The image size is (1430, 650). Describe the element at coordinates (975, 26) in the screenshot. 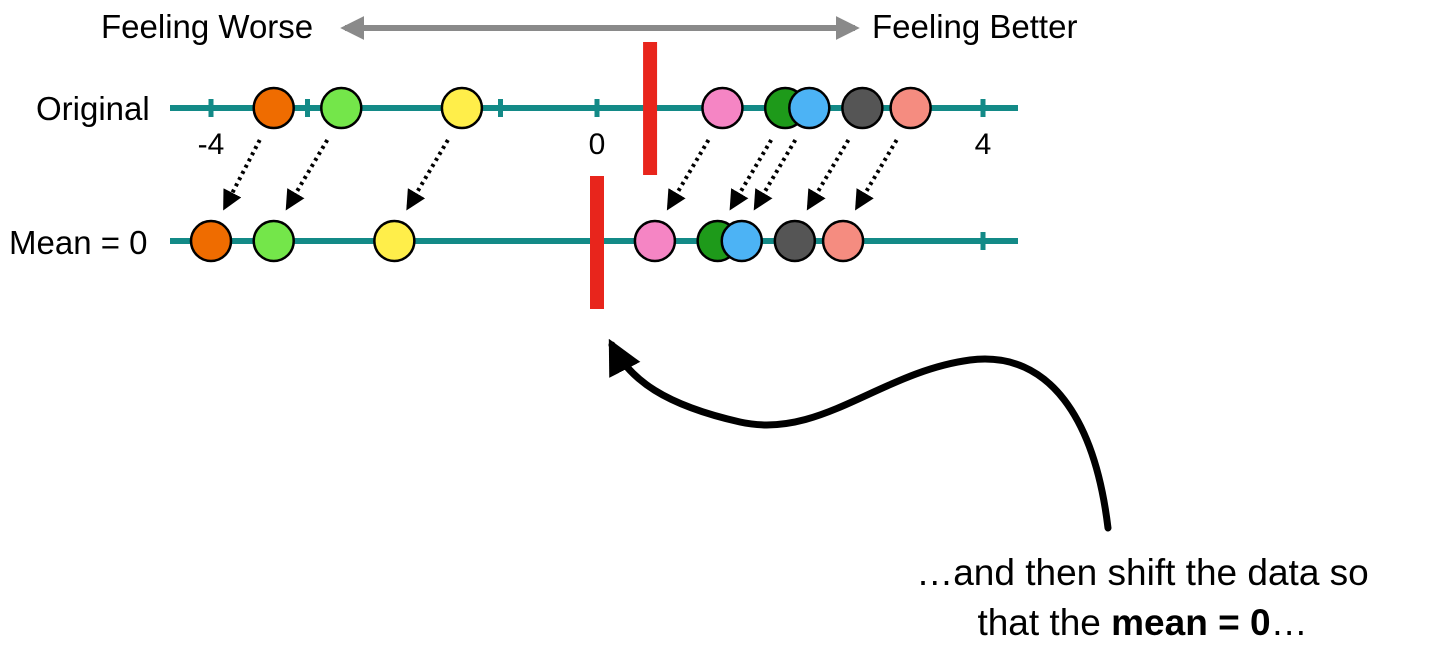

I see `feeling-better-label: Feeling Better` at that location.